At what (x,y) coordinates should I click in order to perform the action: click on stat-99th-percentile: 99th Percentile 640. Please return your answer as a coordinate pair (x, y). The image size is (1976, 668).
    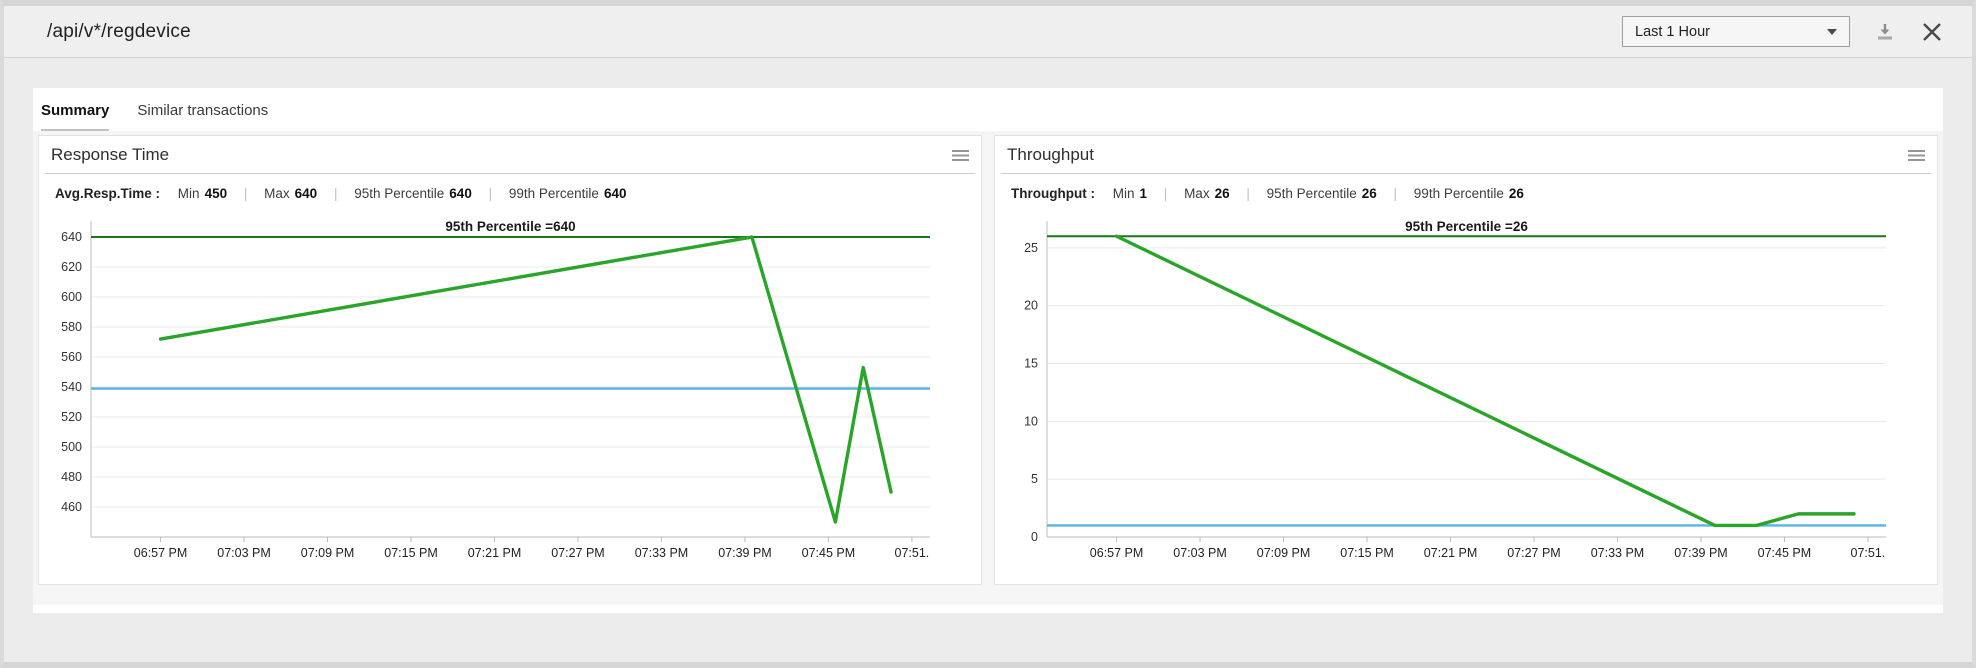
    Looking at the image, I should click on (567, 193).